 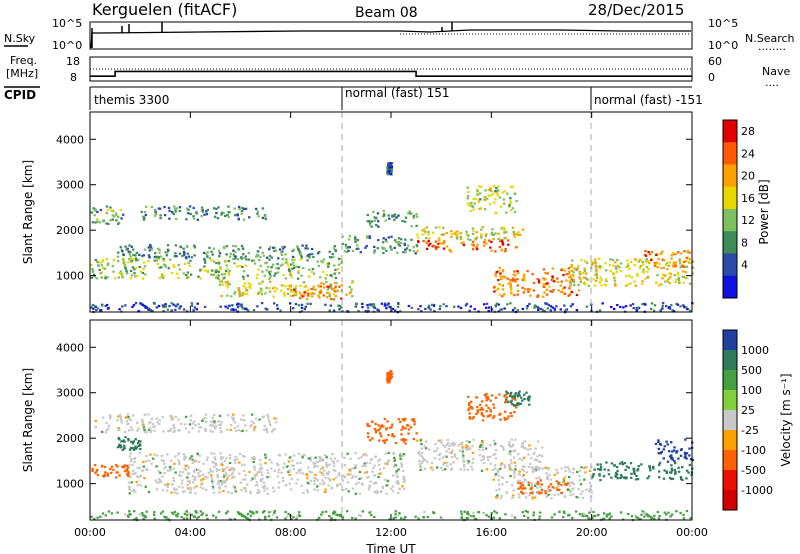 What do you see at coordinates (73, 61) in the screenshot?
I see `freq-left-tick-top: 18` at bounding box center [73, 61].